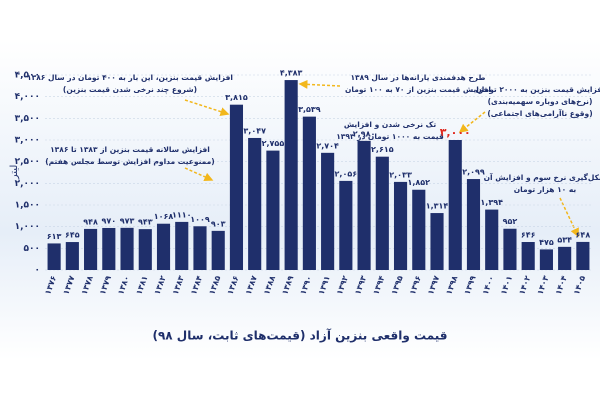 The width and height of the screenshot is (600, 400). Describe the element at coordinates (27, 184) in the screenshot. I see `y-tick-label: ۲,۰۰۰` at that location.